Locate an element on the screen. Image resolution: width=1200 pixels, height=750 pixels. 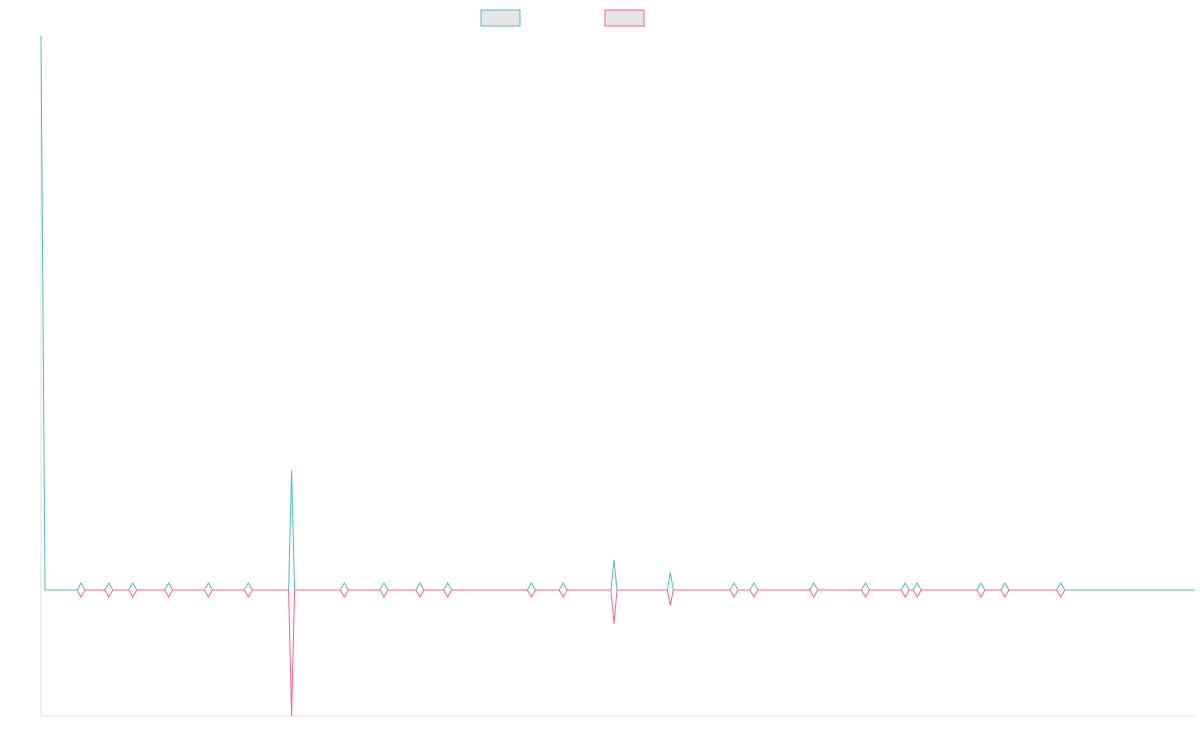
legend is located at coordinates (562, 18).